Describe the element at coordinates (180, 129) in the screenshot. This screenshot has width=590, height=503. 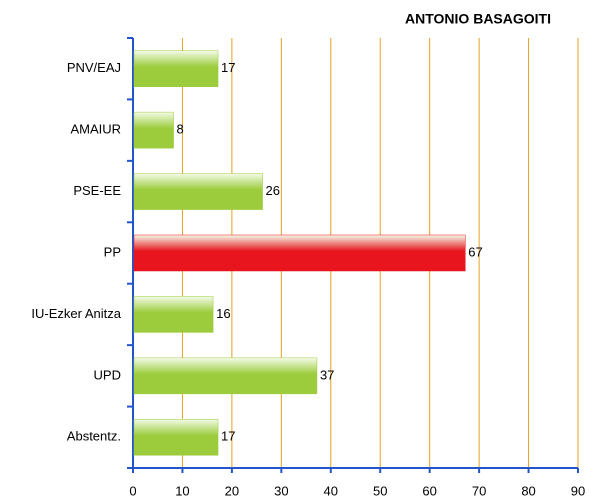
I see `data-label: 8` at that location.